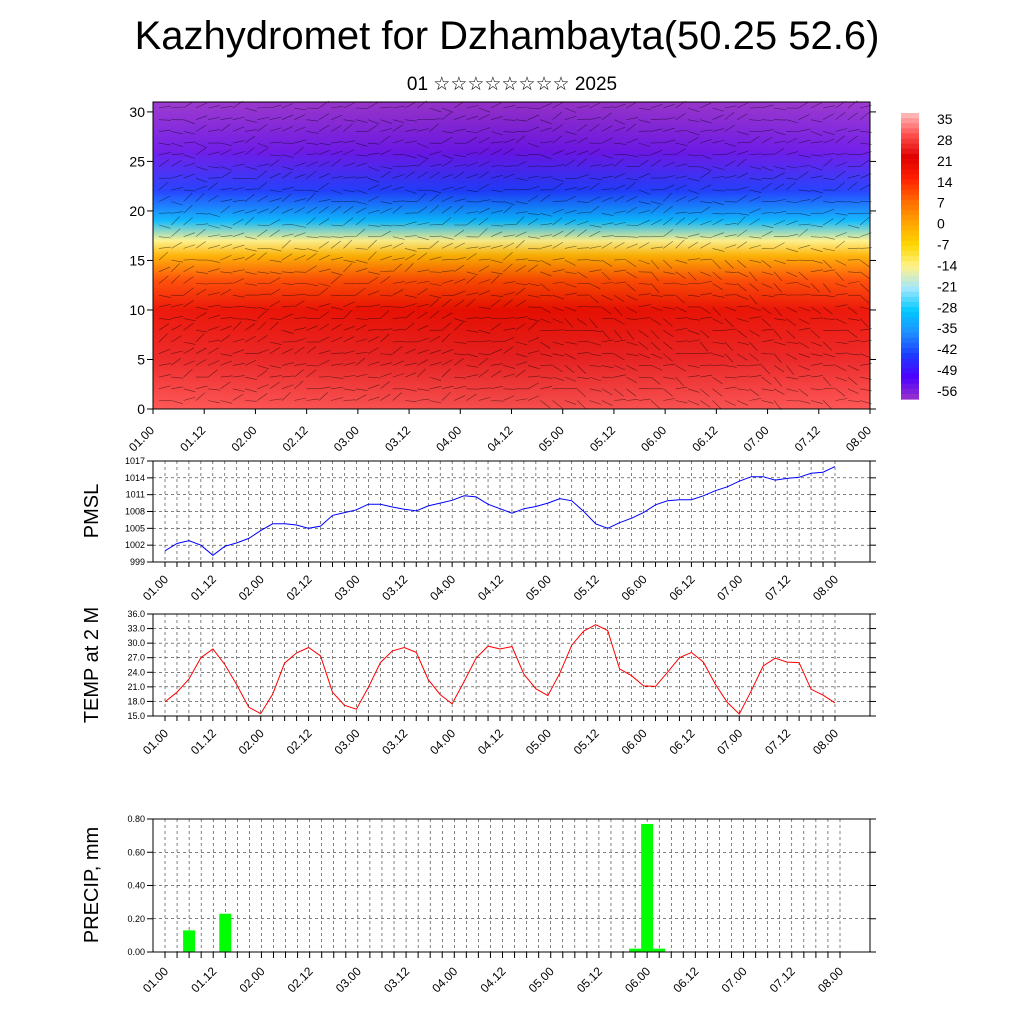  Describe the element at coordinates (782, 979) in the screenshot. I see `x-tick-label: 07.12` at that location.